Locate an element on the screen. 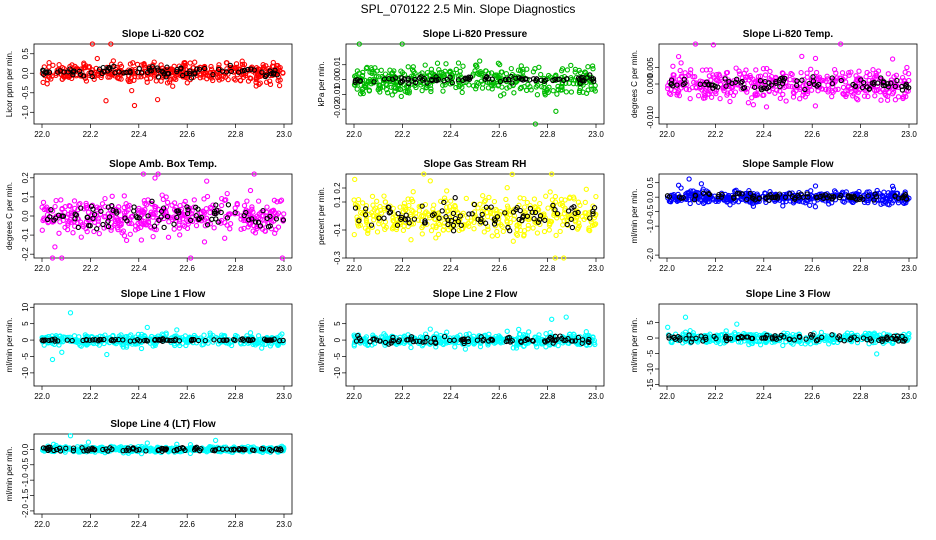  panel-title: Slope Gas Stream RH is located at coordinates (475, 164).